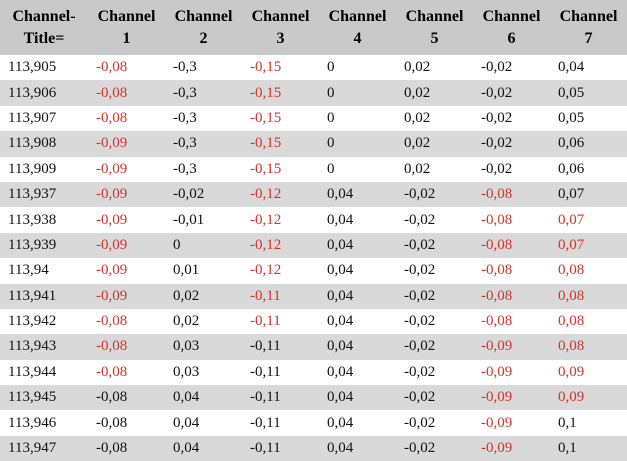  I want to click on row-title: 113,945, so click(44, 398).